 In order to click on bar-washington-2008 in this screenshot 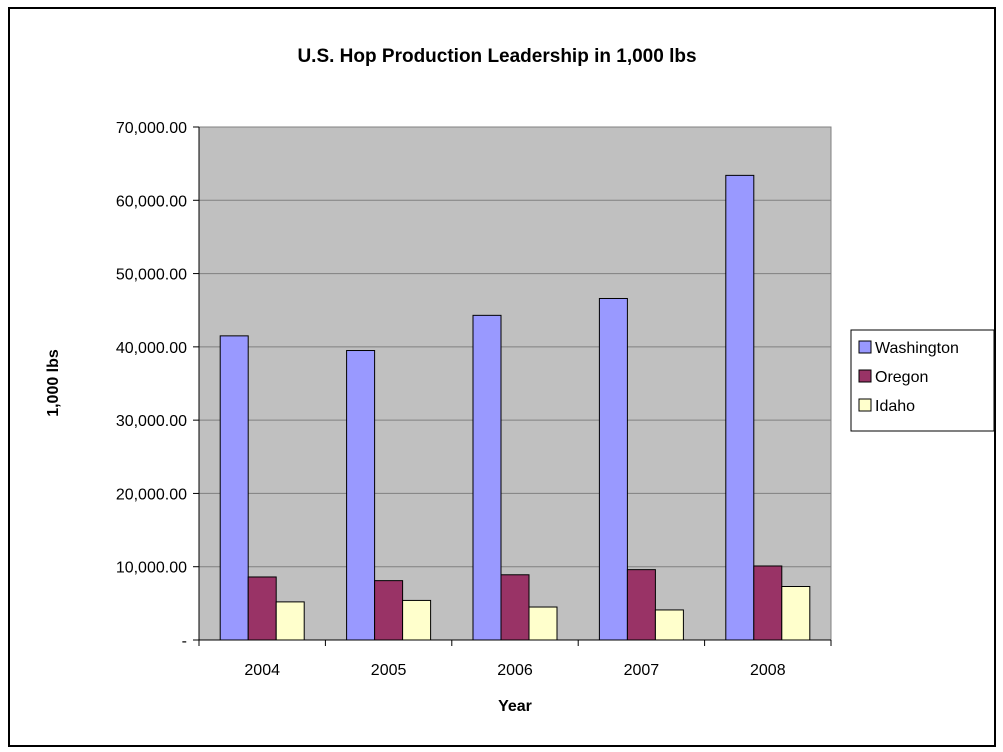, I will do `click(740, 407)`.